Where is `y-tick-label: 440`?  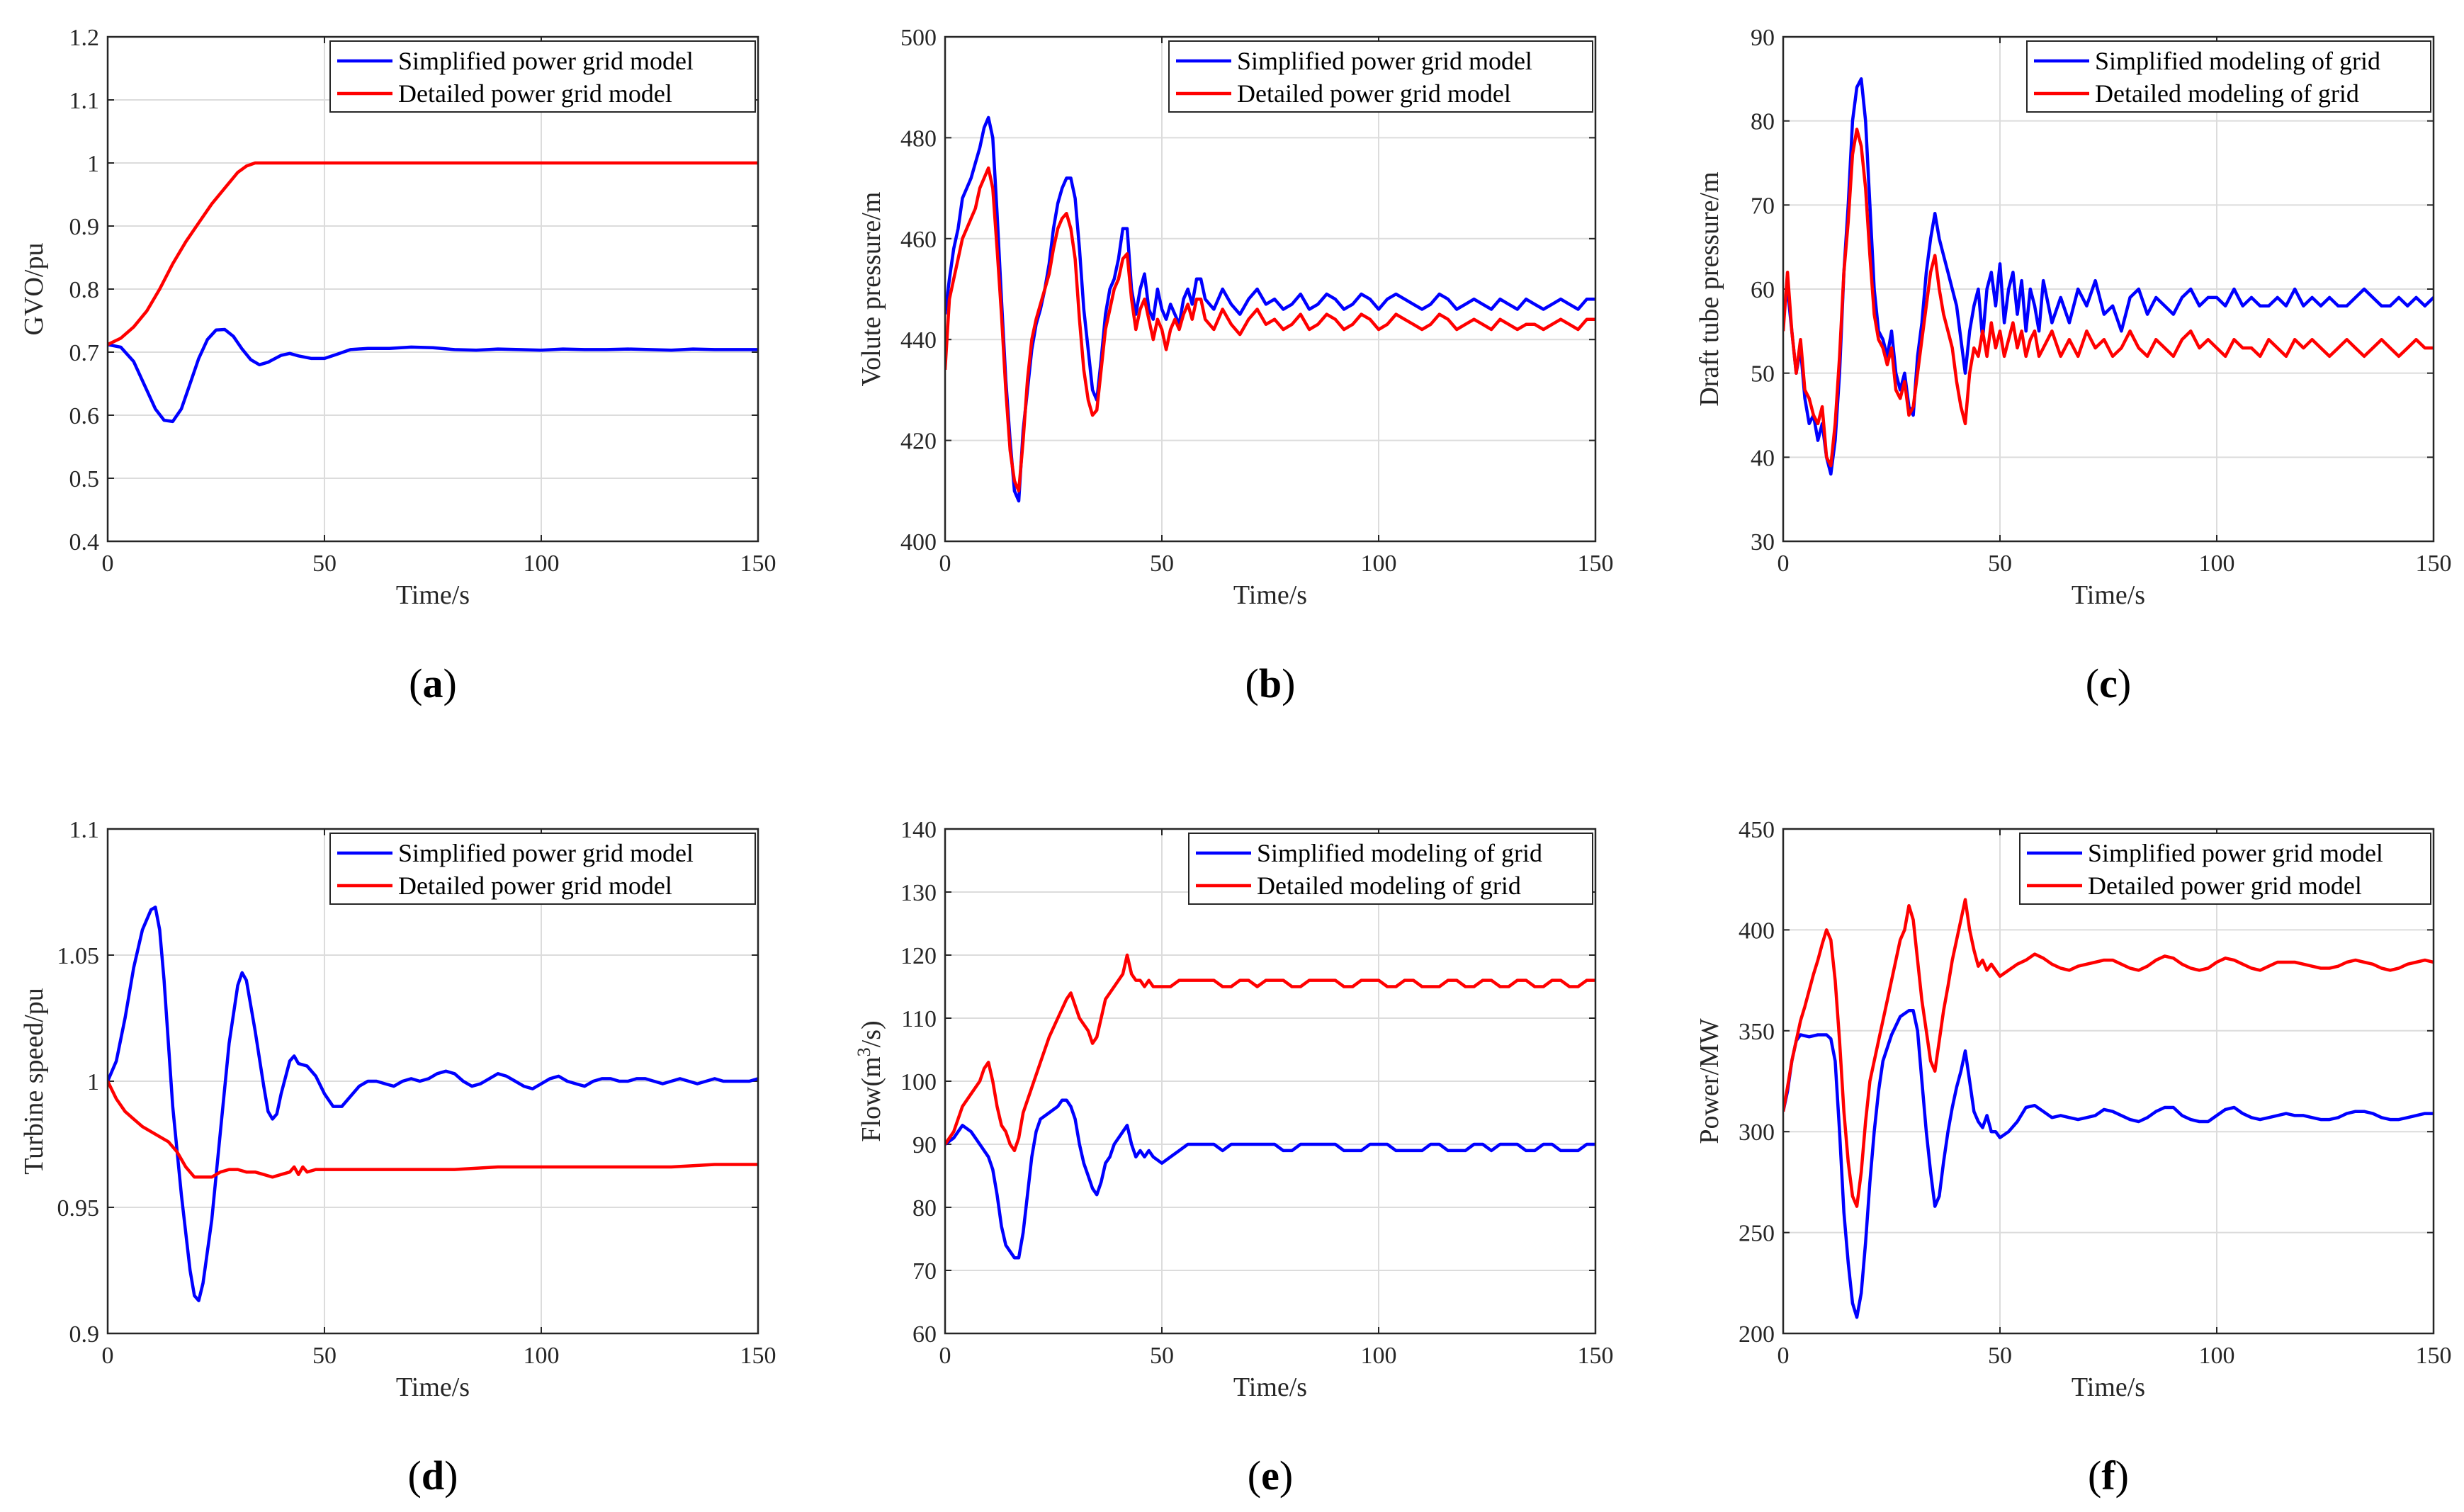 y-tick-label: 440 is located at coordinates (918, 340).